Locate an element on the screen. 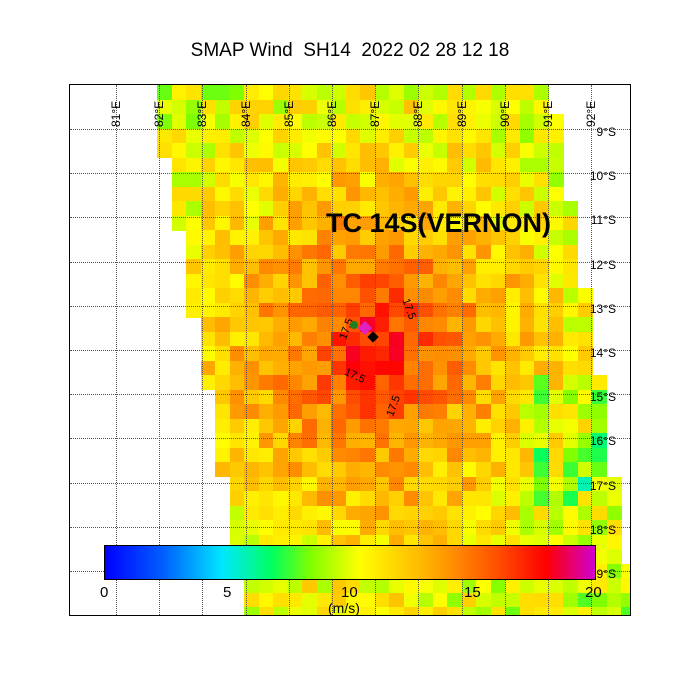 The height and width of the screenshot is (700, 700). storm-label: TC 14S(VERNON) is located at coordinates (439, 223).